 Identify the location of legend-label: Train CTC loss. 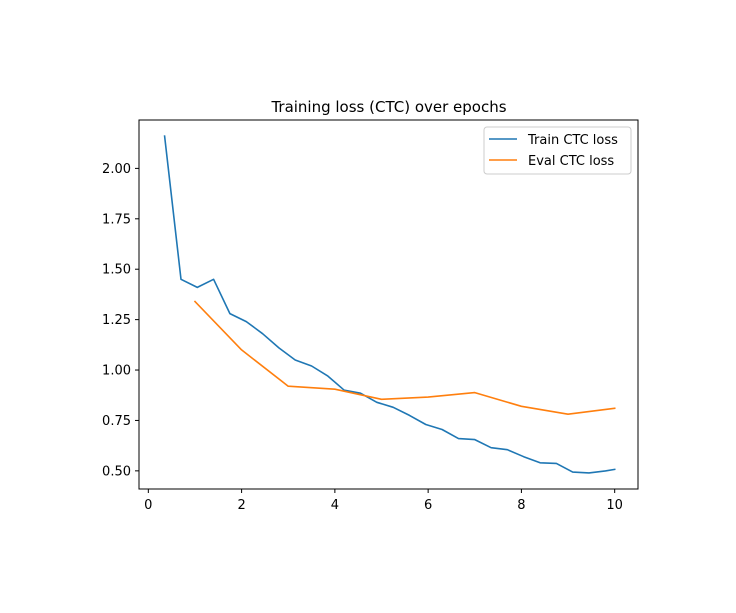
(572, 140).